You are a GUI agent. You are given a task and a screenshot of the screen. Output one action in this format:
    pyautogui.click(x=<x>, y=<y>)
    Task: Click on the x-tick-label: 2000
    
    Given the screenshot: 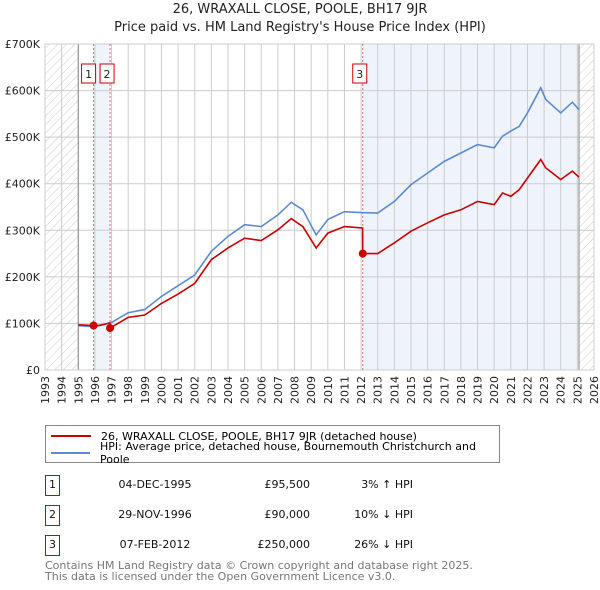 What is the action you would take?
    pyautogui.click(x=161, y=390)
    